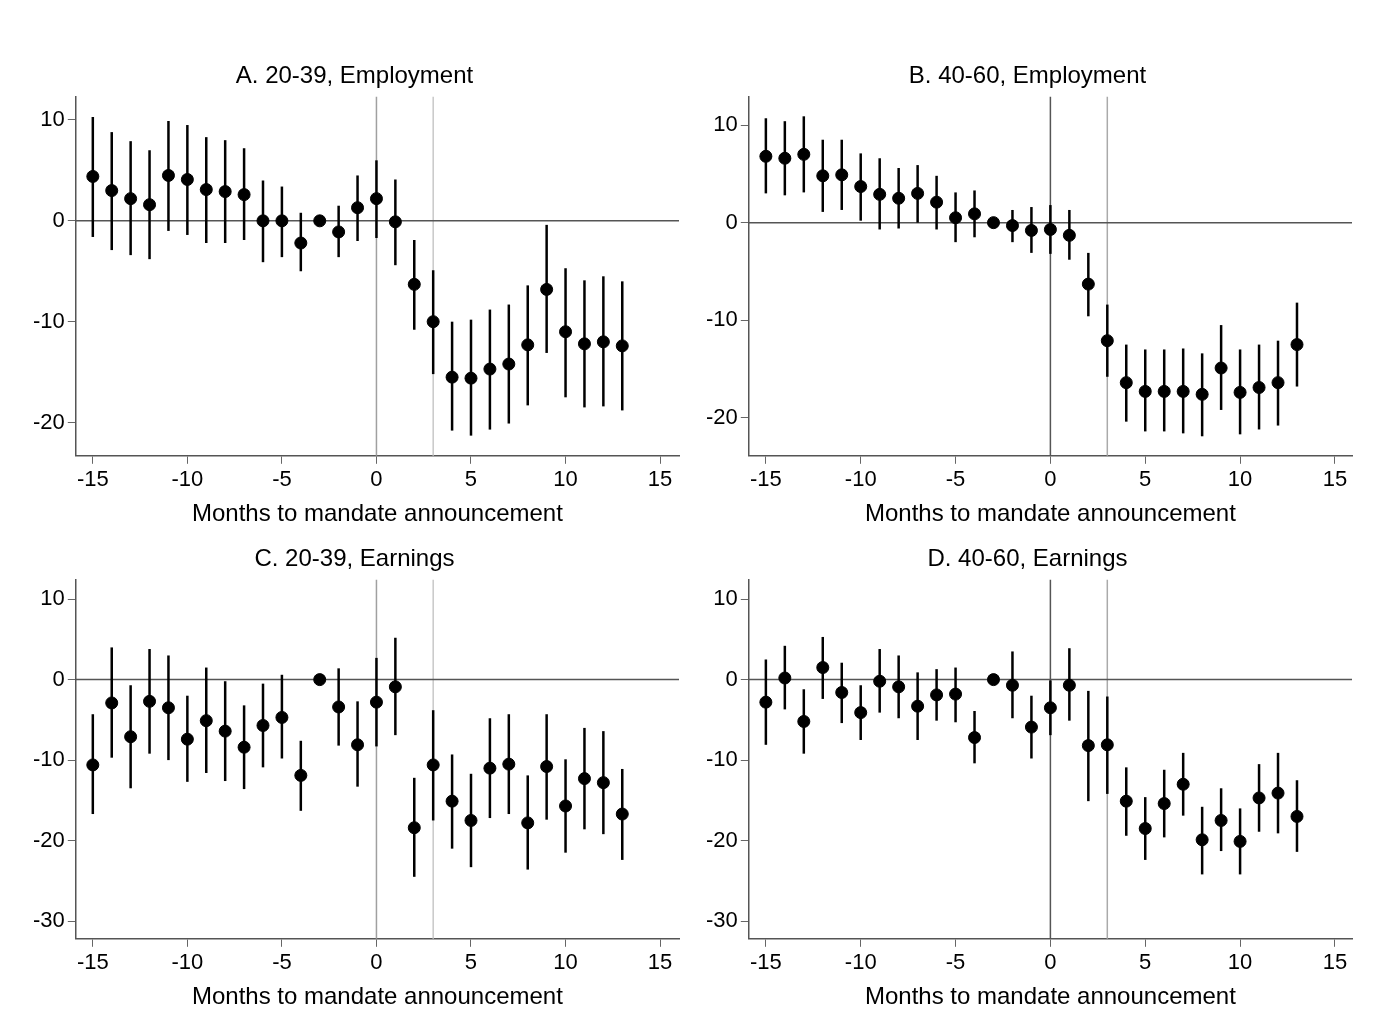 This screenshot has height=1015, width=1386. What do you see at coordinates (354, 558) in the screenshot?
I see `chart-title: C. 20-39, Earnings` at bounding box center [354, 558].